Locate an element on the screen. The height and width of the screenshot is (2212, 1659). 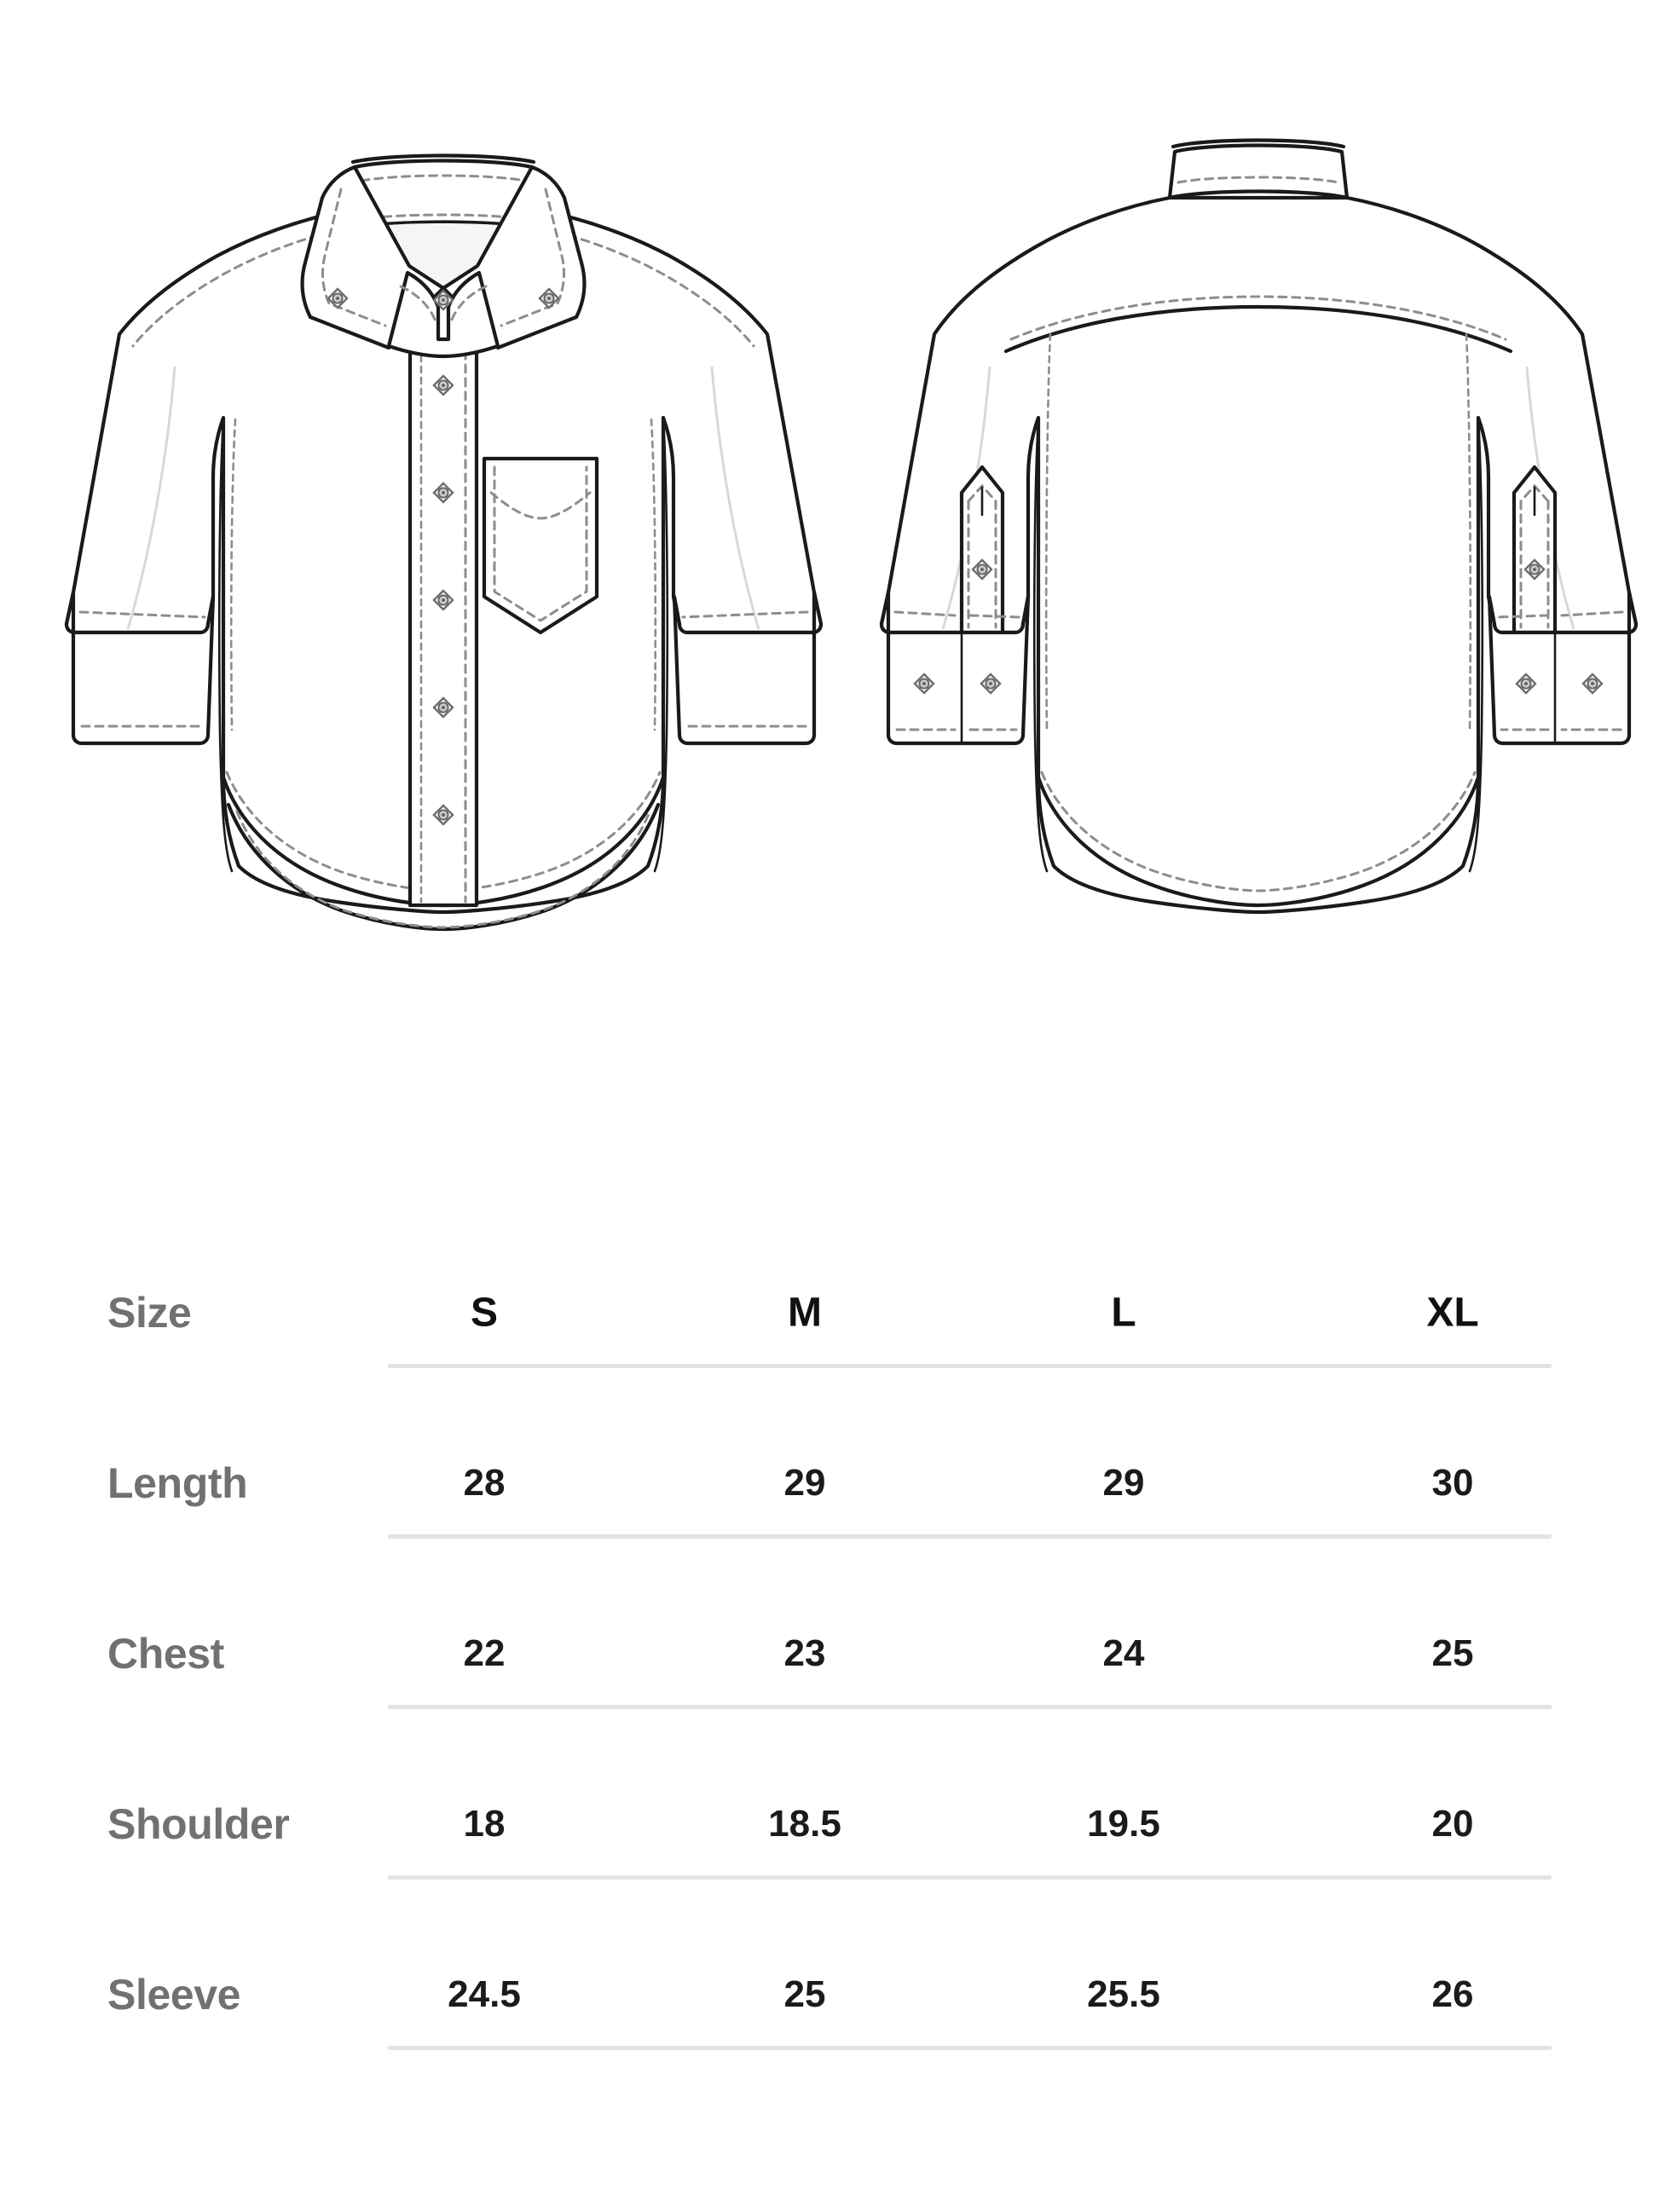
table-header-row: Size S M L XL is located at coordinates (830, 1312).